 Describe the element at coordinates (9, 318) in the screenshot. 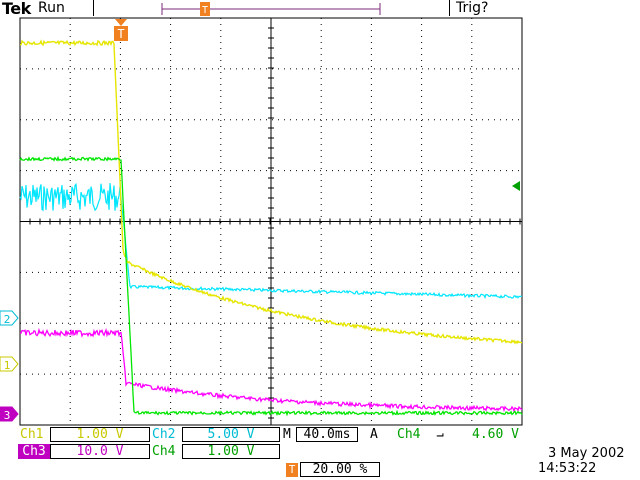

I see `ch2-ground-marker: 2` at that location.